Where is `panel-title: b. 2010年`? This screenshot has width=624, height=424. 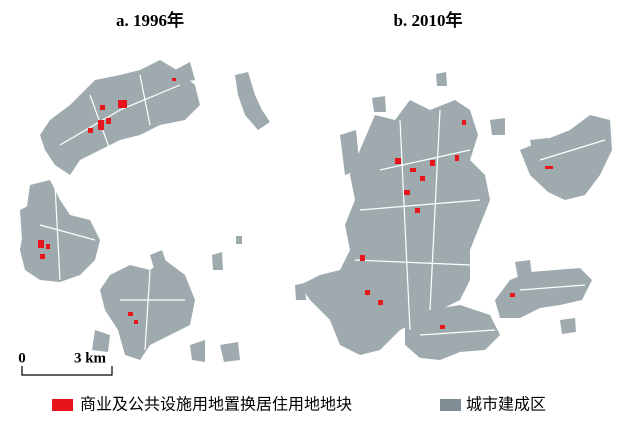
panel-title: b. 2010年 is located at coordinates (428, 20).